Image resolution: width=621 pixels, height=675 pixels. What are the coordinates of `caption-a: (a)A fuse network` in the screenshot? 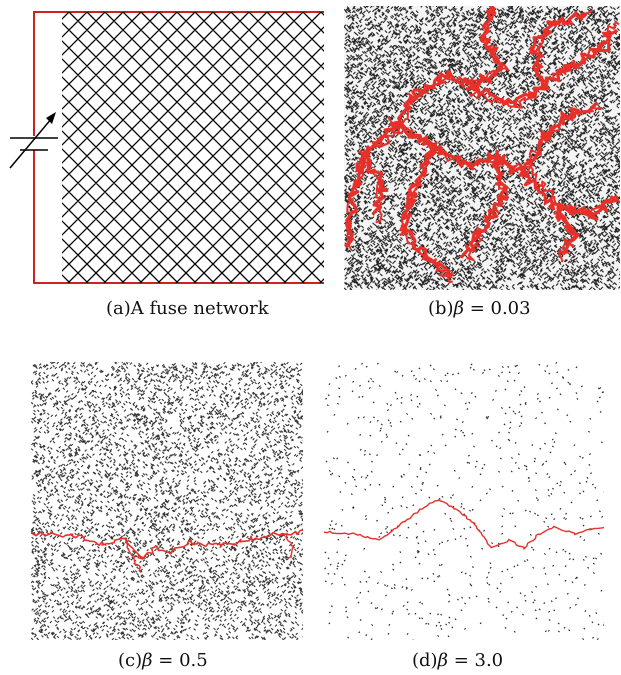 It's located at (187, 308).